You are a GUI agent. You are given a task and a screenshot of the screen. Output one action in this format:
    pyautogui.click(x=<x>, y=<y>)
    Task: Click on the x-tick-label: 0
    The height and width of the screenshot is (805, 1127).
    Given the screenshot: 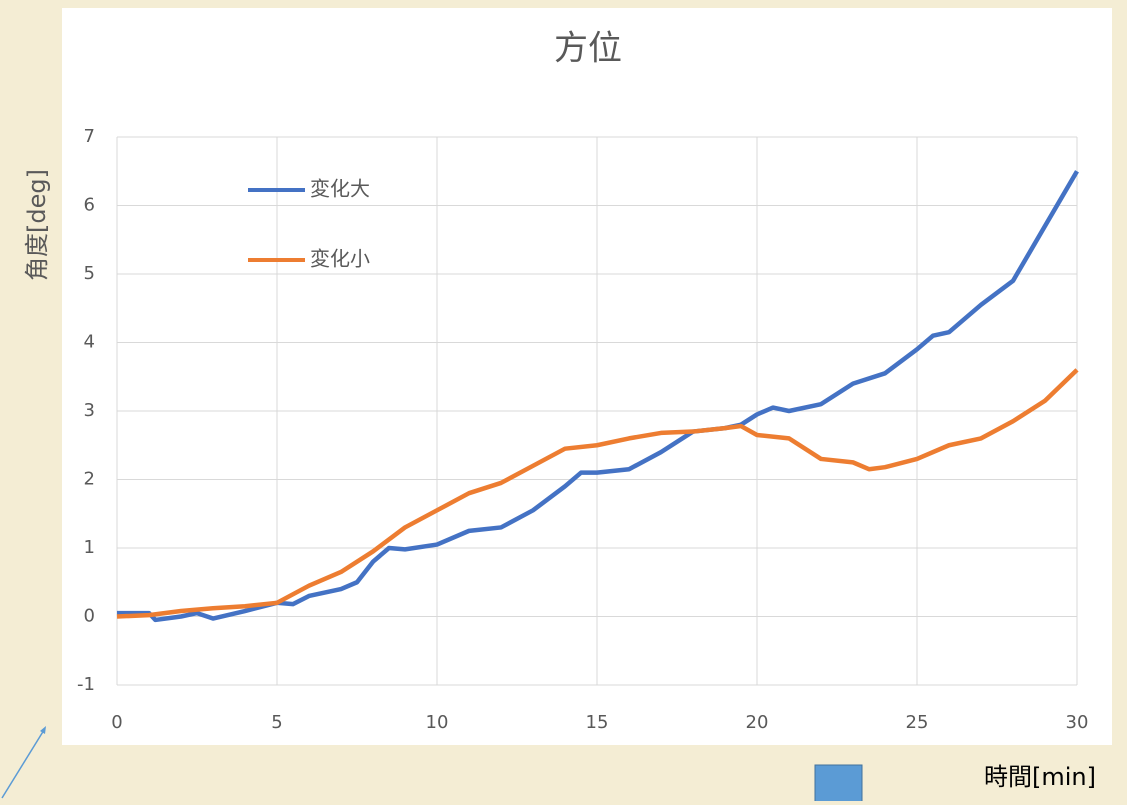 What is the action you would take?
    pyautogui.click(x=116, y=722)
    